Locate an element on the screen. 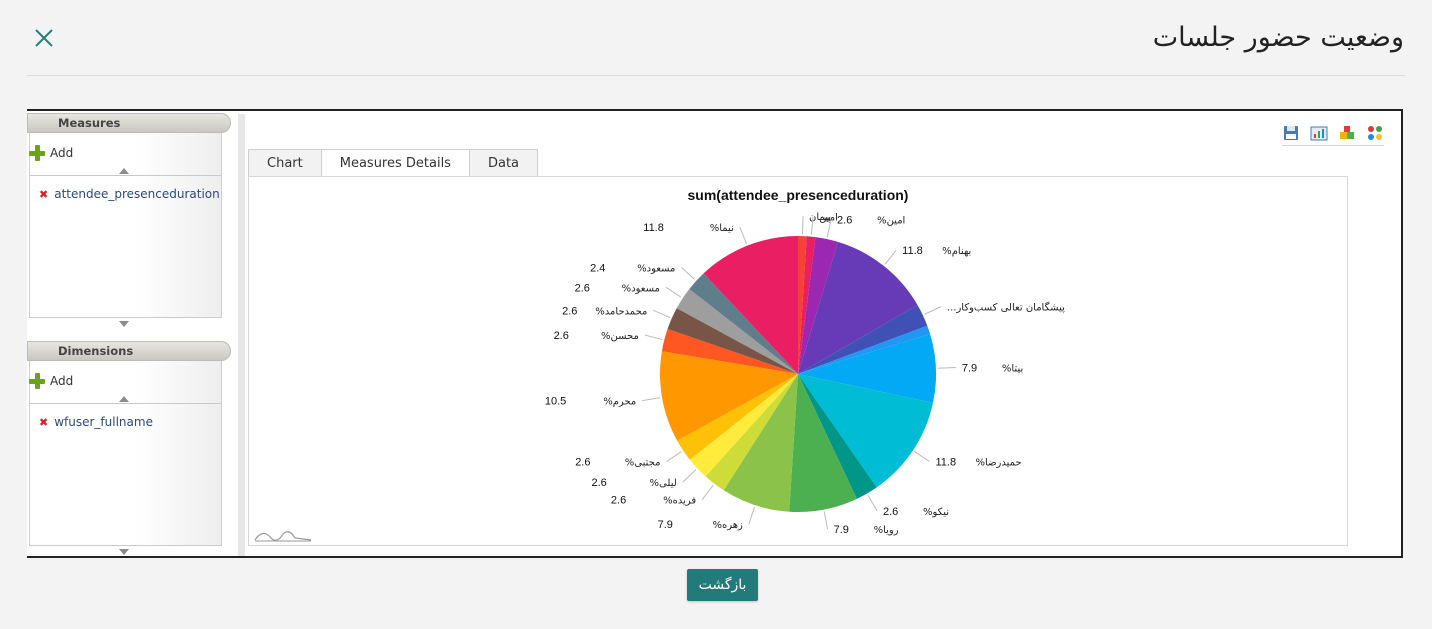 The height and width of the screenshot is (629, 1432). color-palette-icon is located at coordinates (1375, 133).